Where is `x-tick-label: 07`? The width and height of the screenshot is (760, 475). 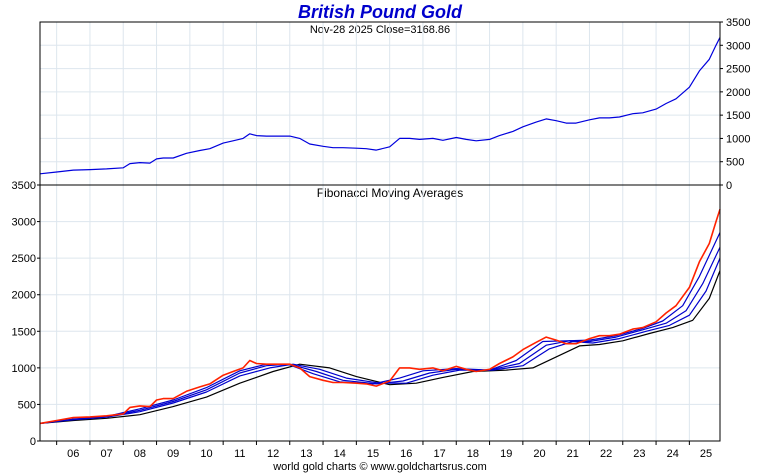
x-tick-label: 07 is located at coordinates (106, 454).